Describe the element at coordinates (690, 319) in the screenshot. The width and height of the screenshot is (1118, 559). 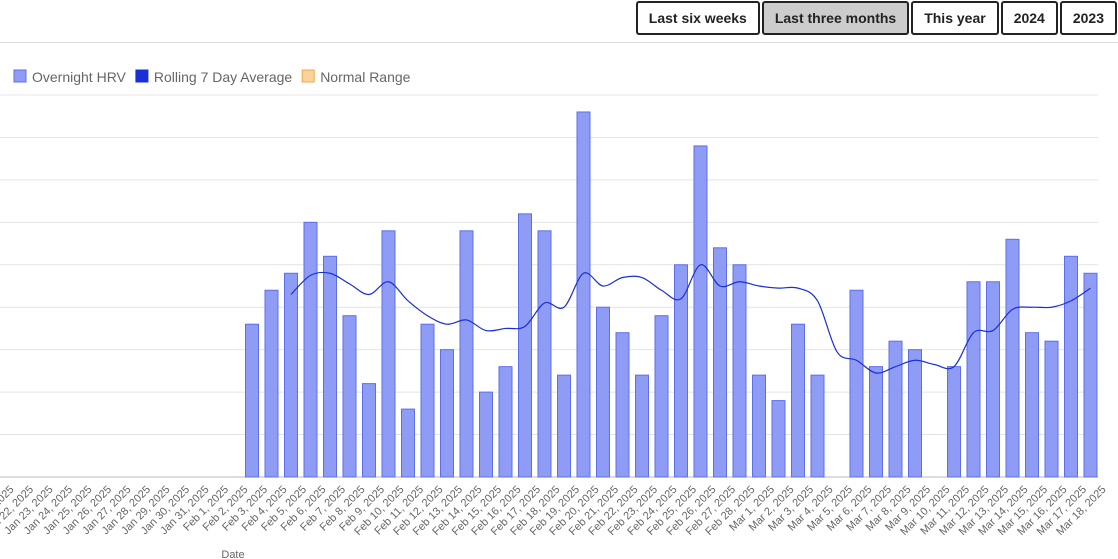
I see `average-line` at that location.